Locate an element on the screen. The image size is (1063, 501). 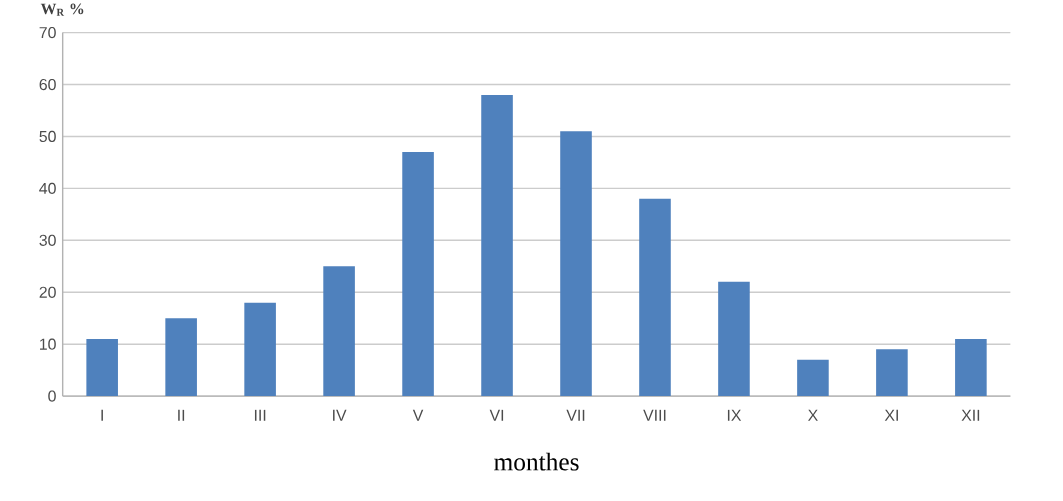
x-tick-label: IV is located at coordinates (340, 415).